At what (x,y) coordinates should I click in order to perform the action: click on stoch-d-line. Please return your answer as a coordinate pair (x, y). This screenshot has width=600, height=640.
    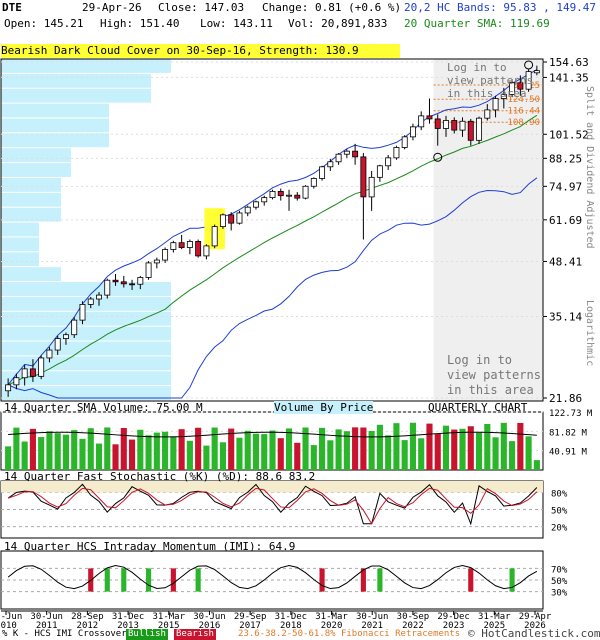
    Looking at the image, I should click on (272, 506).